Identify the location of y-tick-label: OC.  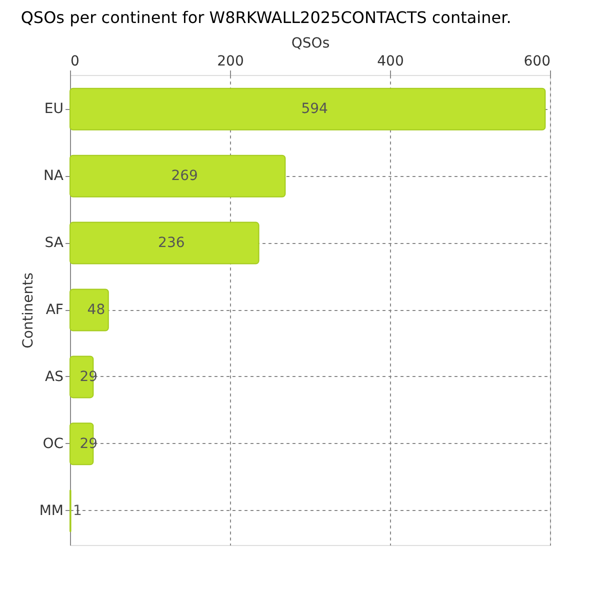
(53, 444).